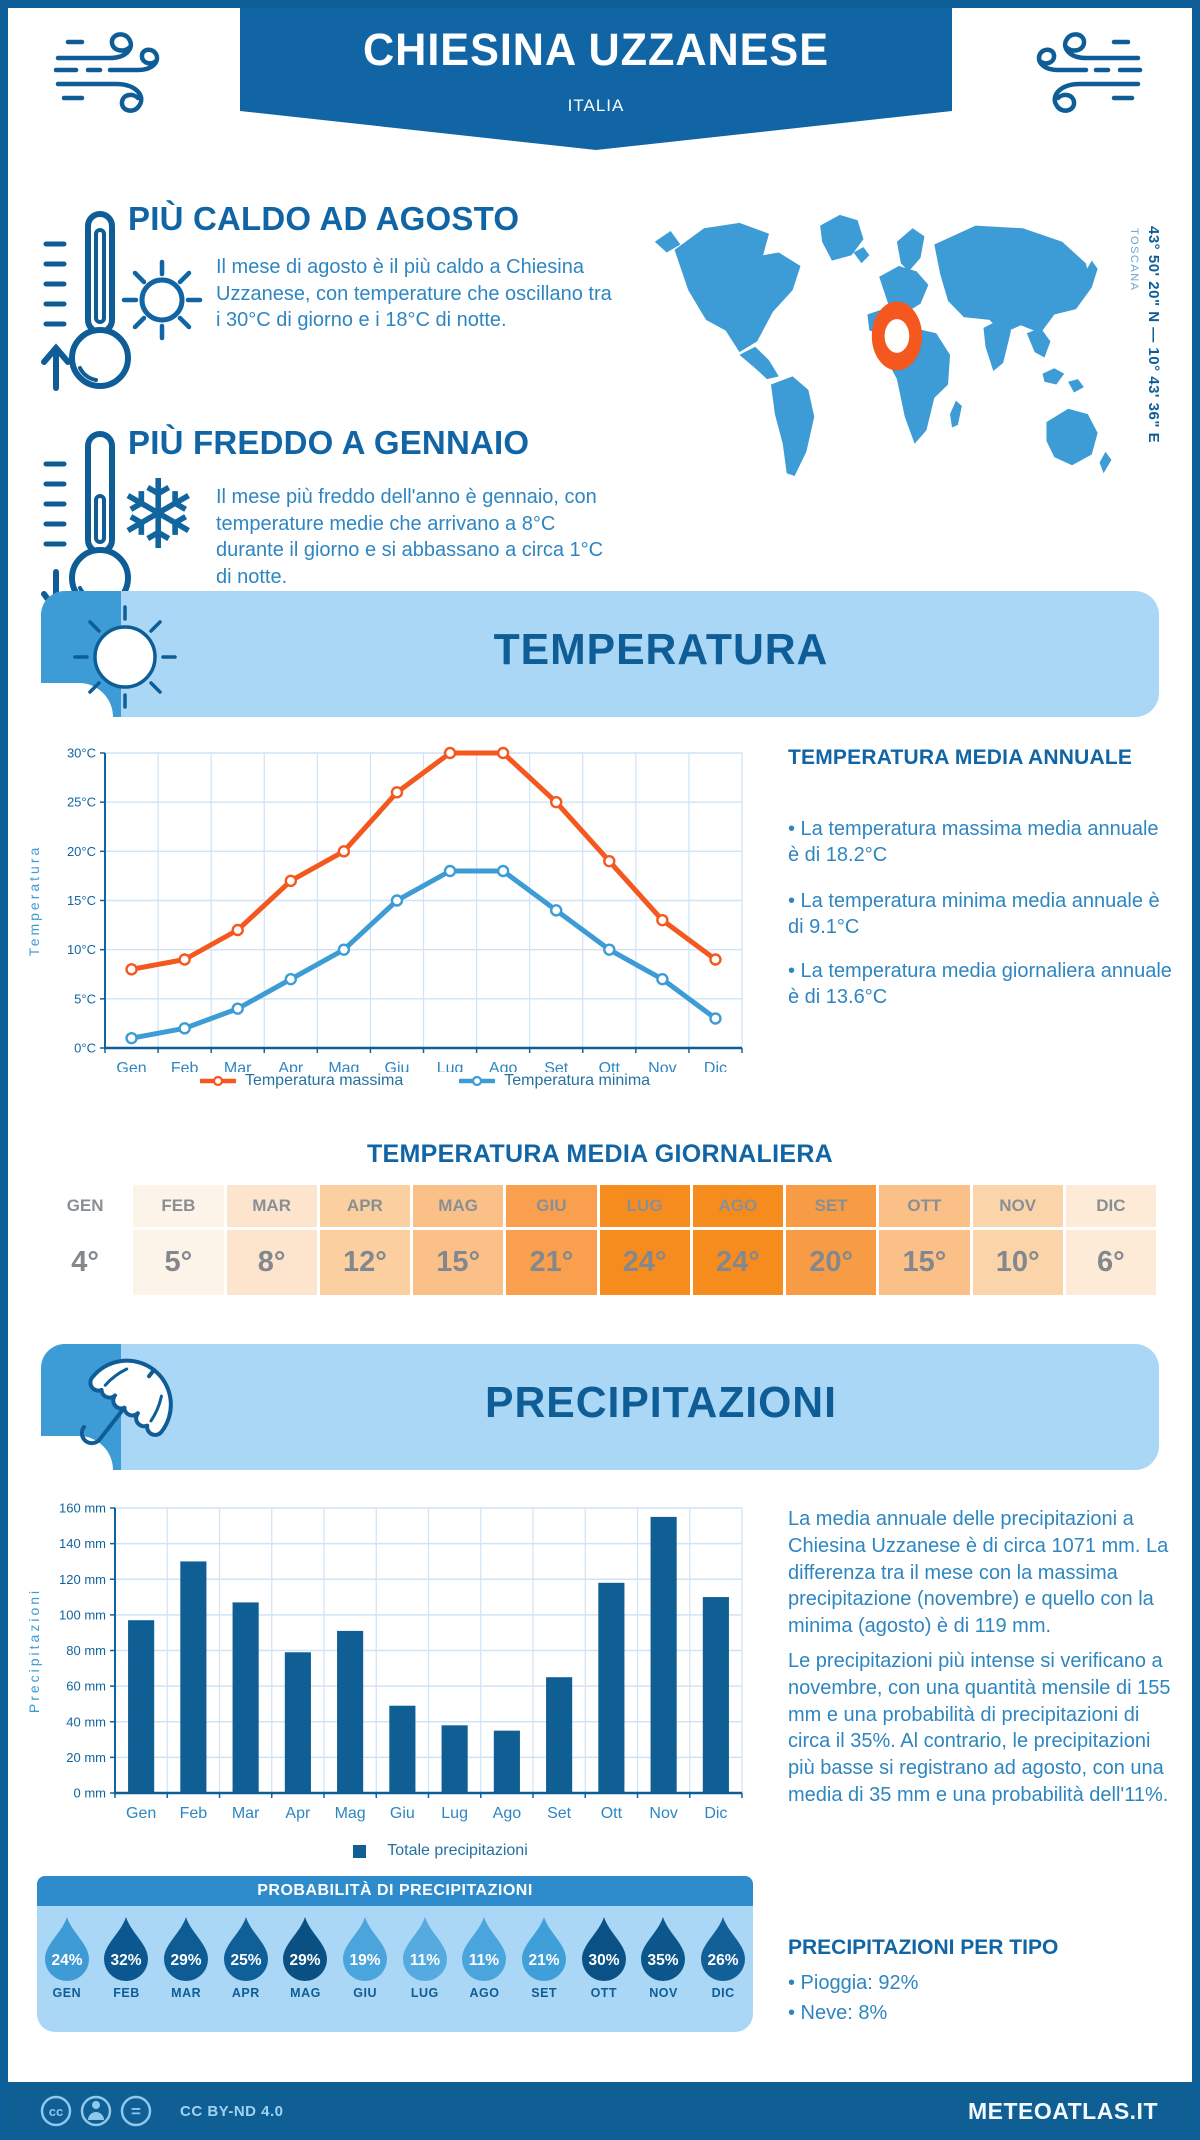  Describe the element at coordinates (1062, 2110) in the screenshot. I see `site-name: METEOATLAS.IT` at that location.